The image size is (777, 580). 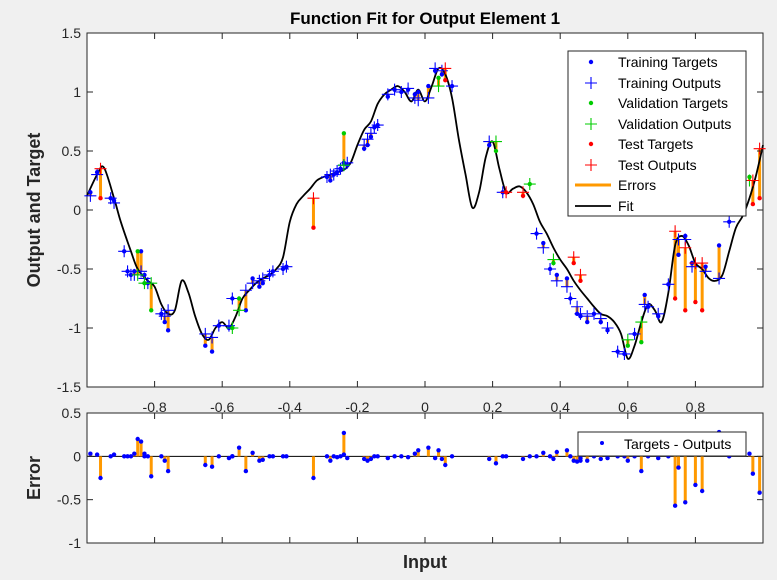 What do you see at coordinates (696, 407) in the screenshot?
I see `x-tick-label: 0.8` at bounding box center [696, 407].